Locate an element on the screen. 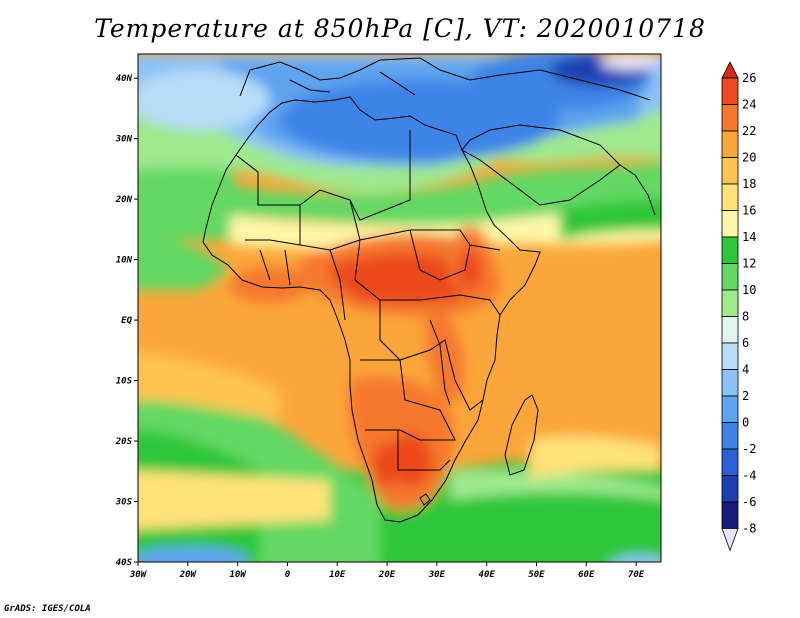  colorbar-label: 22 is located at coordinates (749, 131).